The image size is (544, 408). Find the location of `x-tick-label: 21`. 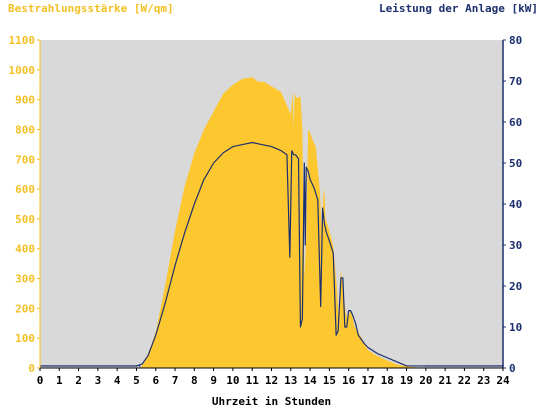

x-tick-label: 21 is located at coordinates (446, 380).